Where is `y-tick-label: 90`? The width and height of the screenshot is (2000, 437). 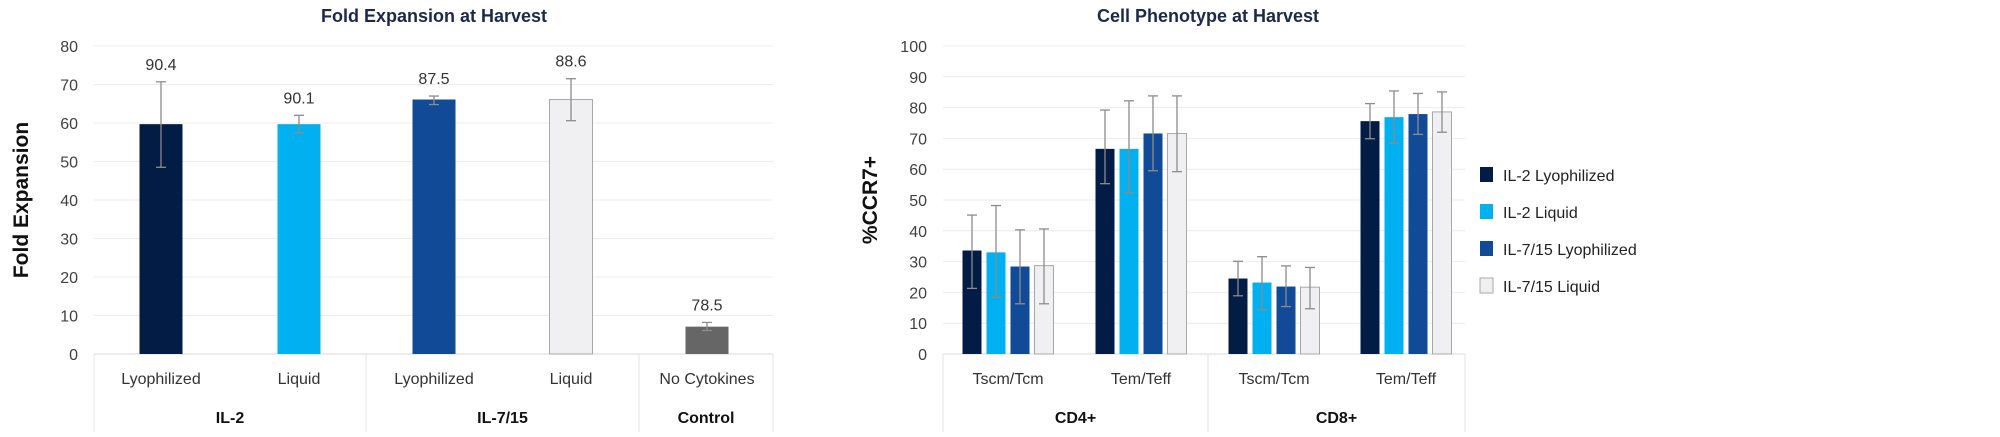
y-tick-label: 90 is located at coordinates (918, 78).